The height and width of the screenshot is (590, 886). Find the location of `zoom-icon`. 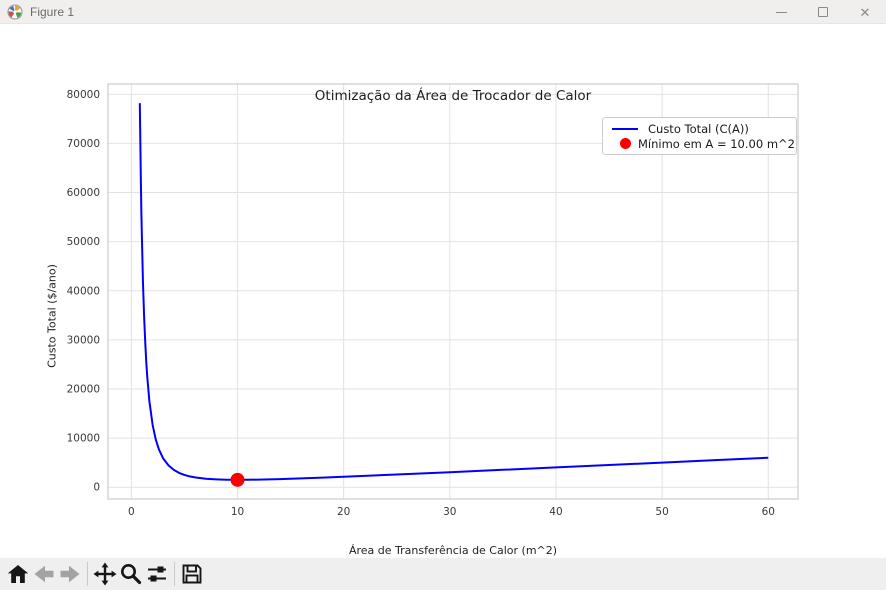

zoom-icon is located at coordinates (131, 574).